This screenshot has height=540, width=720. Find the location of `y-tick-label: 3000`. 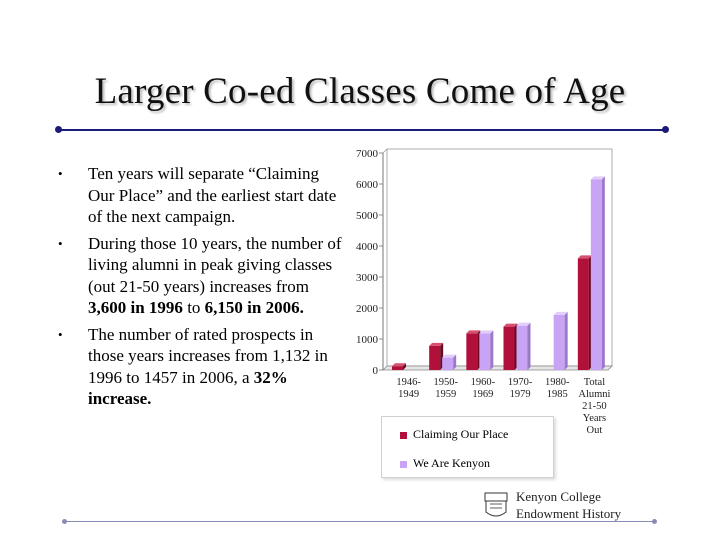

y-tick-label: 3000 is located at coordinates (367, 278).